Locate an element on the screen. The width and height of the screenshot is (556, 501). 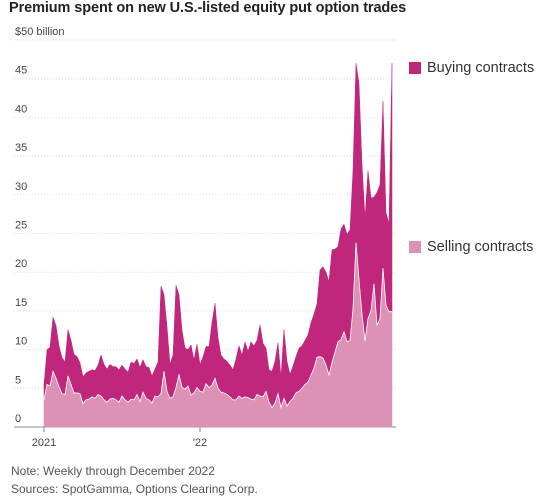
x-tick-label: 2021 is located at coordinates (44, 443).